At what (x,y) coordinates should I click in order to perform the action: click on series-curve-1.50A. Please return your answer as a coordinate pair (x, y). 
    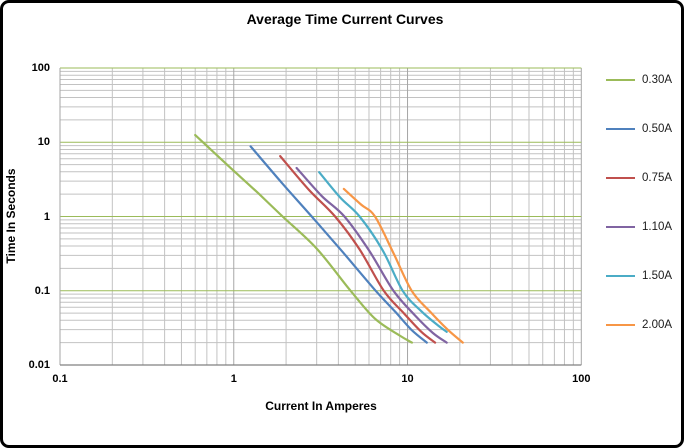
    Looking at the image, I should click on (383, 252).